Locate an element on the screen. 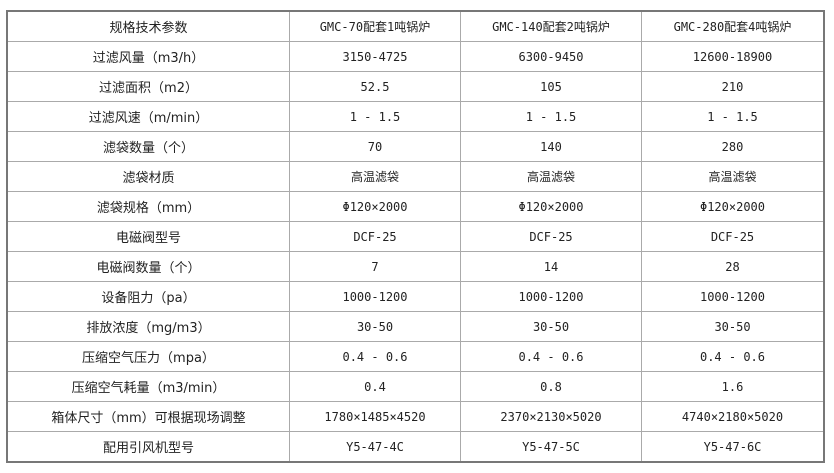 This screenshot has width=834, height=473. header-cell: GMC-140配套2吨锅炉 is located at coordinates (551, 26).